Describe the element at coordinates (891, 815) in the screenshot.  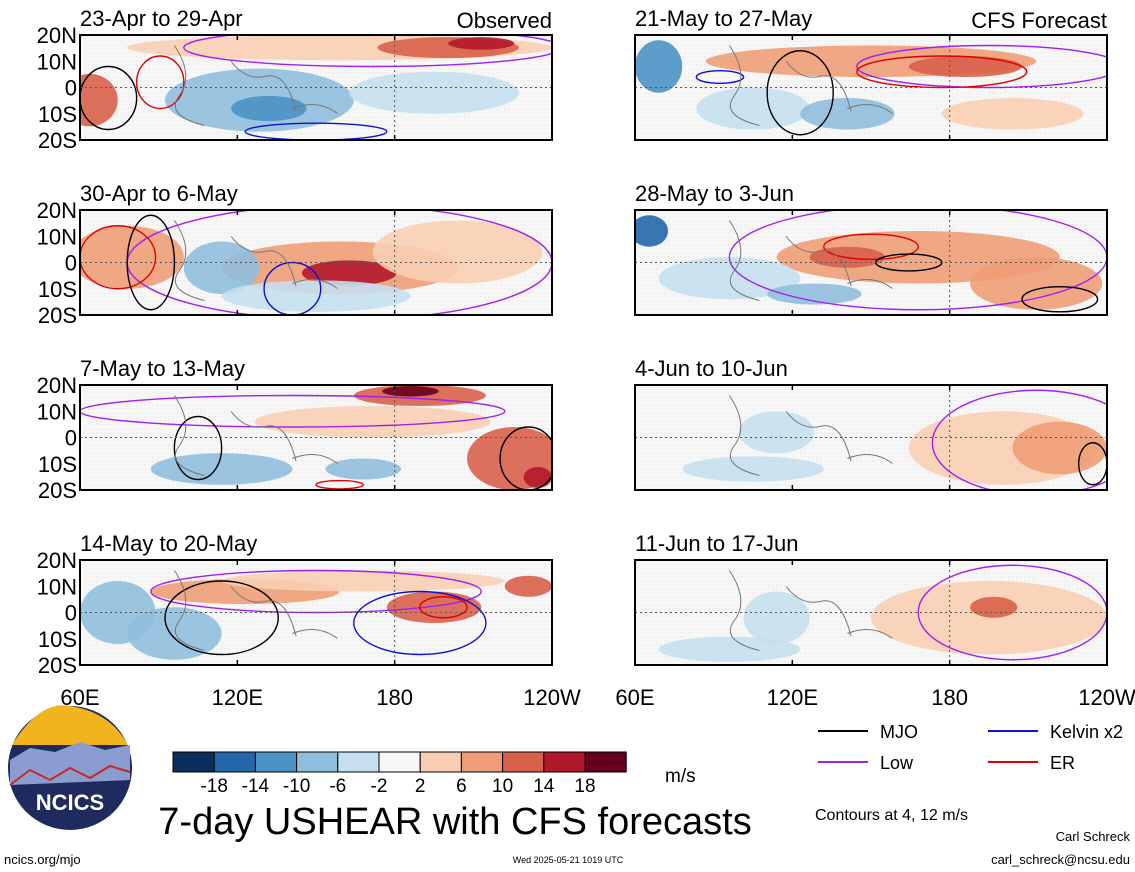
I see `contours-note: Contours at 4, 12 m/s` at that location.